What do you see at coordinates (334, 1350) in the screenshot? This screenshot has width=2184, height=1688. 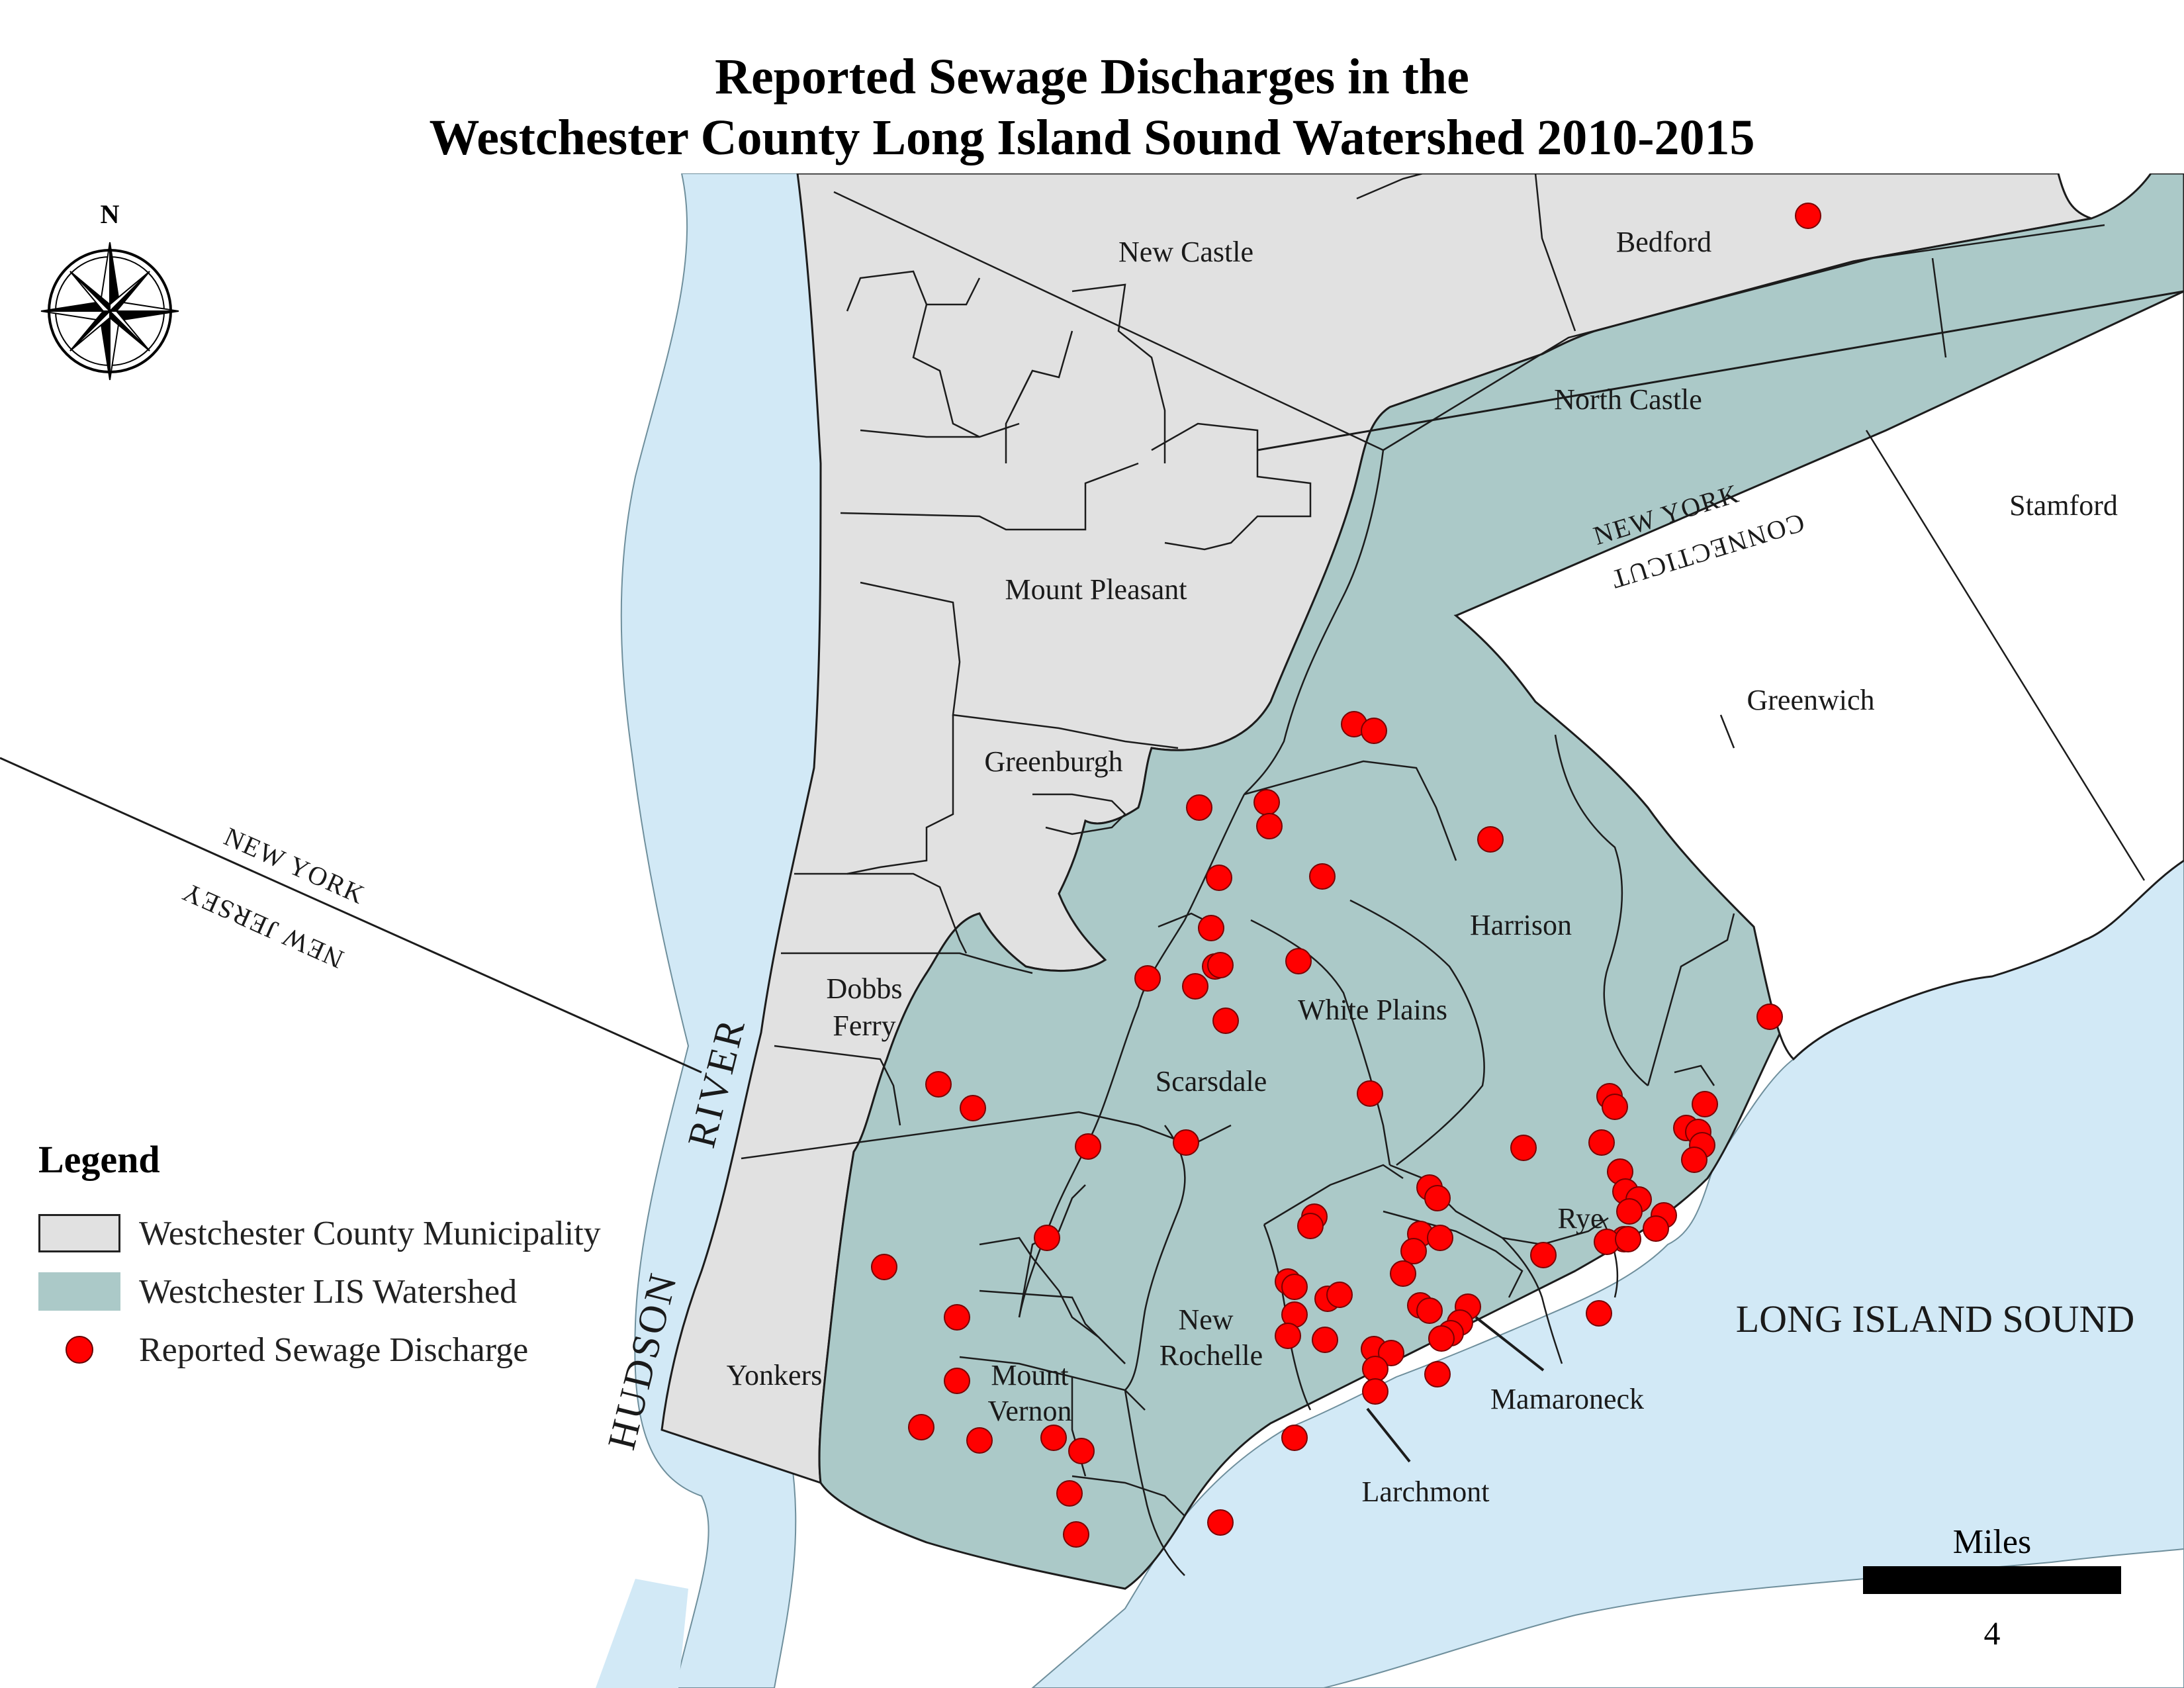 I see `legend-label-discharge: Reported Sewage Discharge` at bounding box center [334, 1350].